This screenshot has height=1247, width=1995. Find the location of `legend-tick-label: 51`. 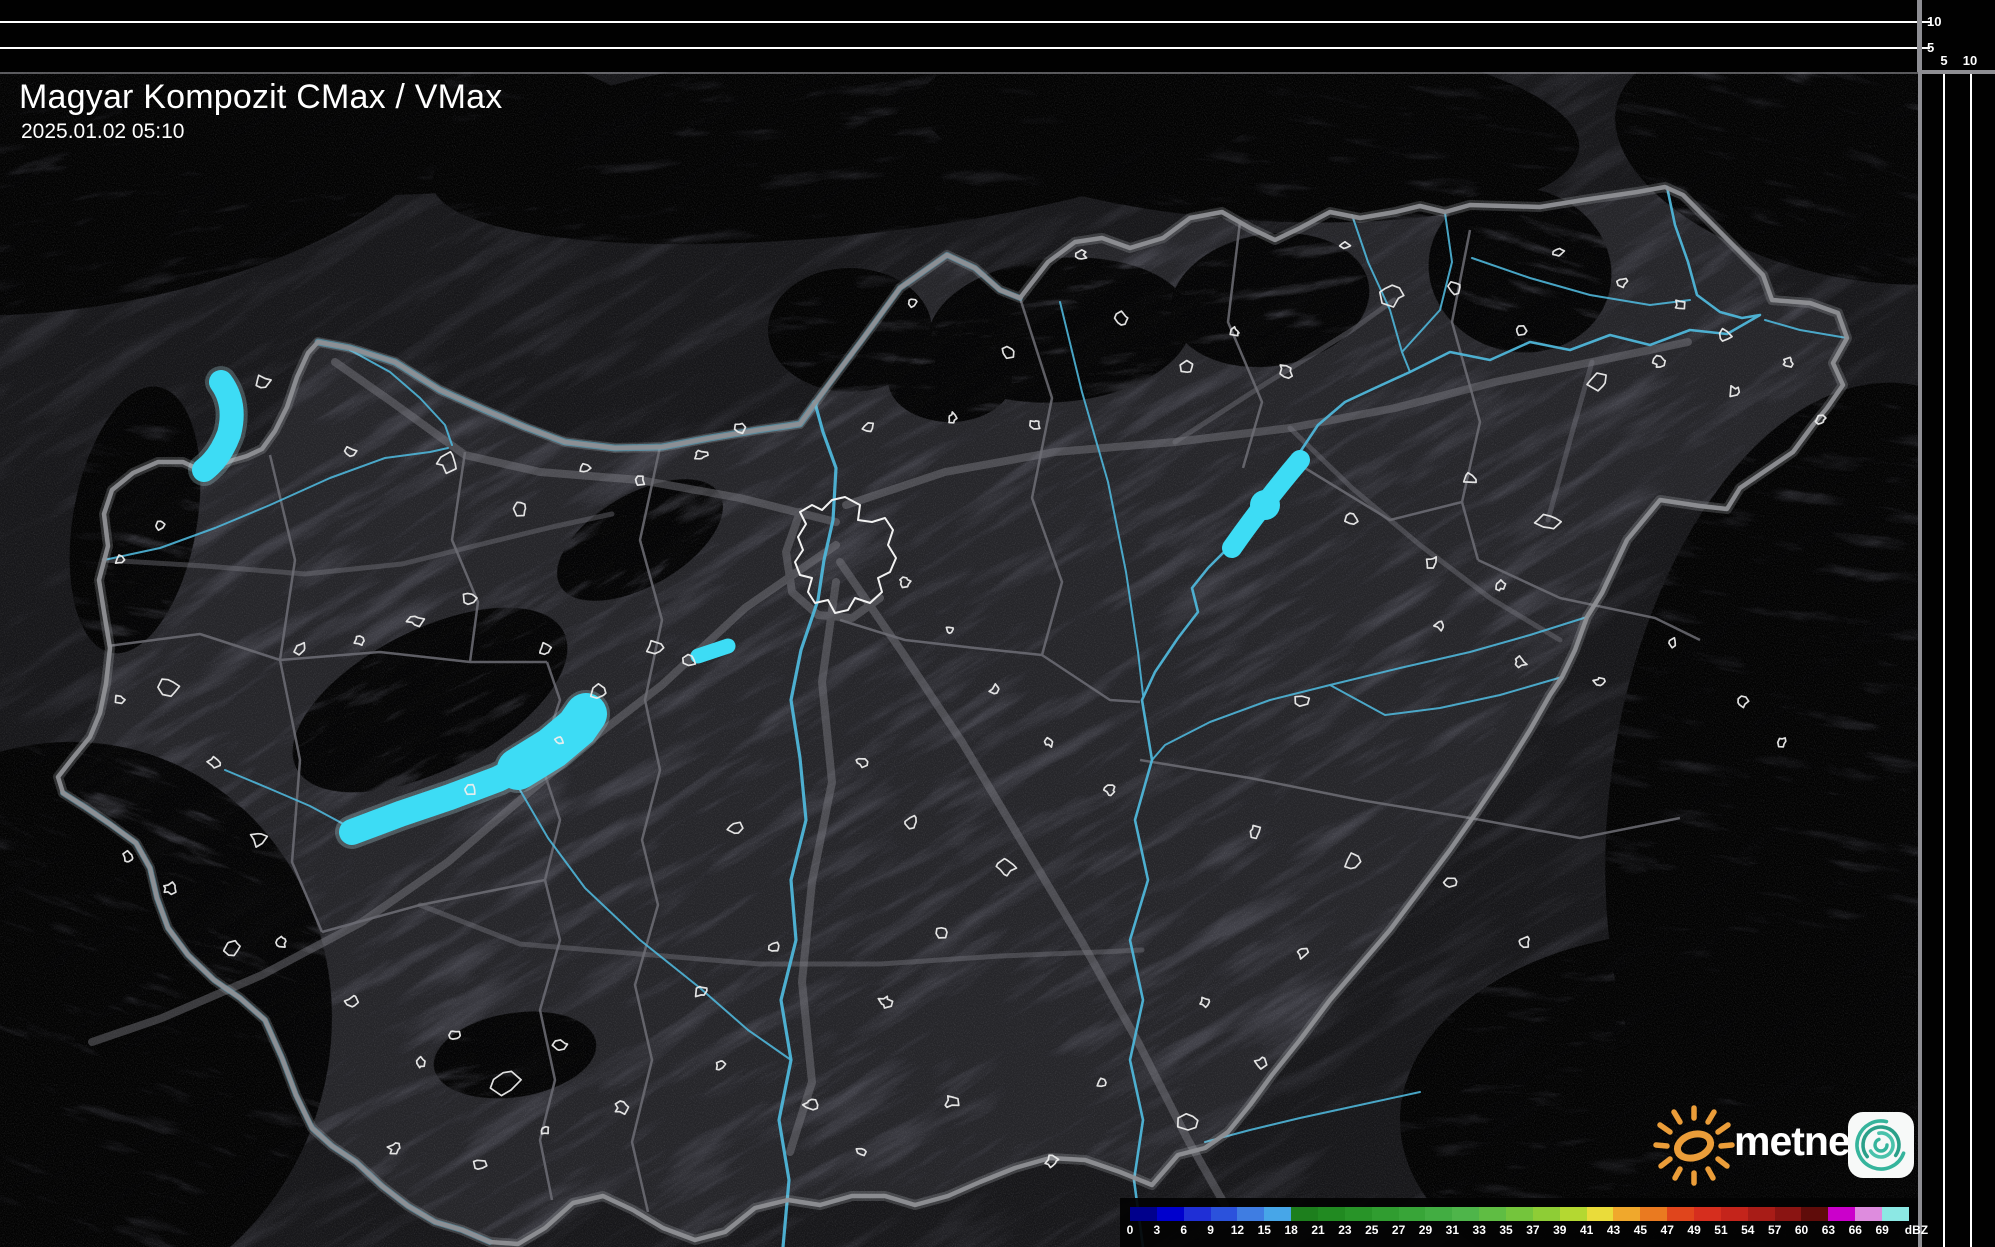

legend-tick-label: 51 is located at coordinates (1721, 1230).